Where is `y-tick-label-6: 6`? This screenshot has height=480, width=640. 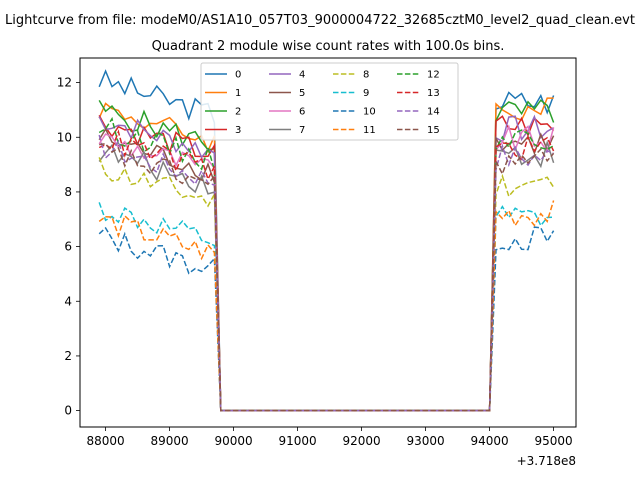
y-tick-label-6: 6 is located at coordinates (68, 247).